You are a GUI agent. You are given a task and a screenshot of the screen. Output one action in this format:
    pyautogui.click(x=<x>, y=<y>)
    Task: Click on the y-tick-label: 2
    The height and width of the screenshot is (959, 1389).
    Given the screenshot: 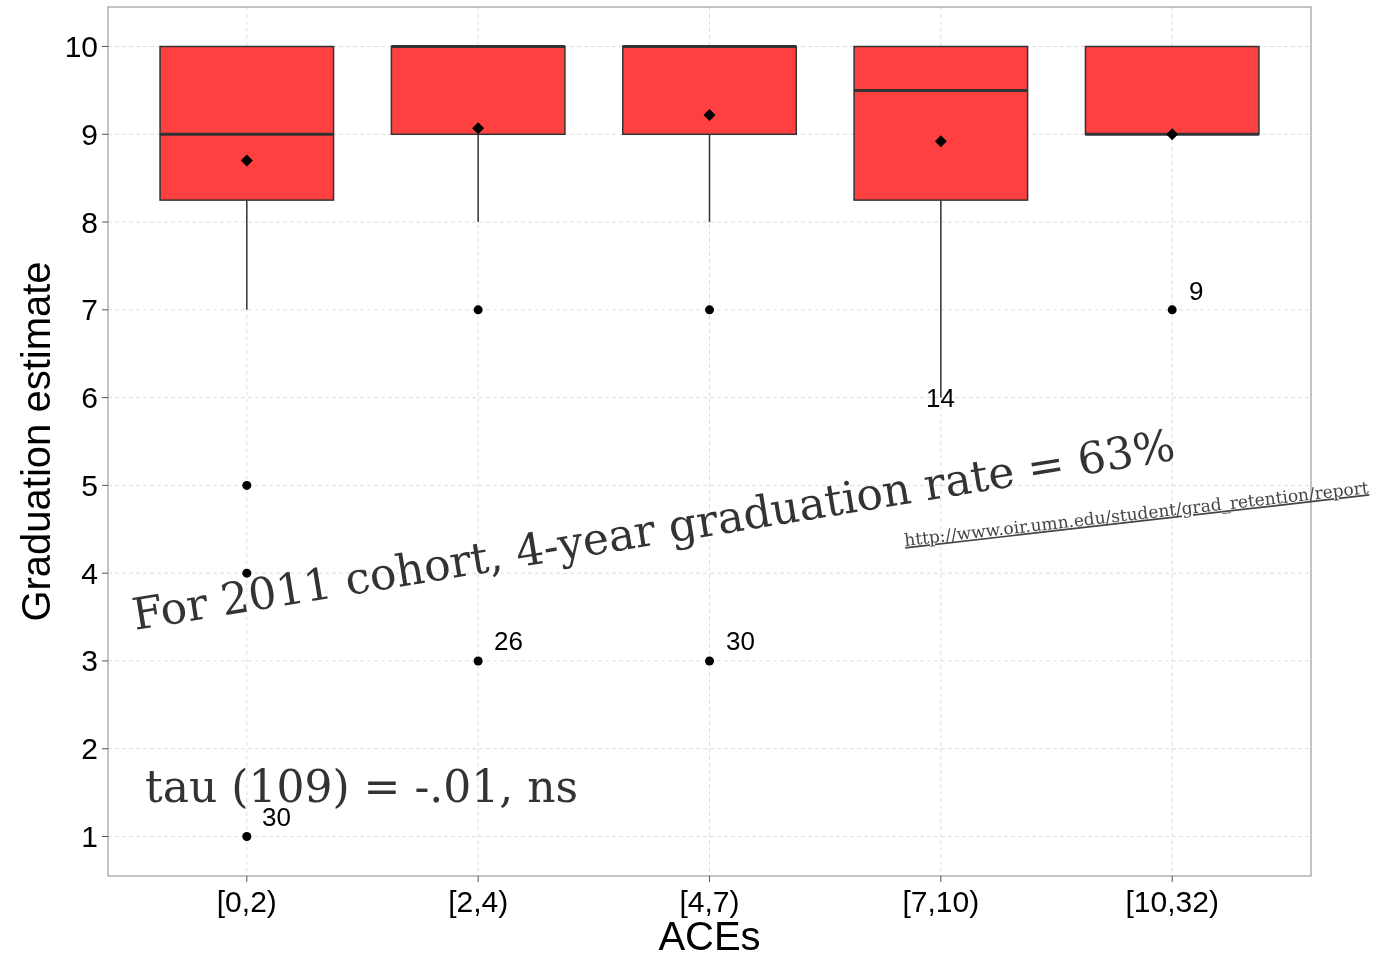 What is the action you would take?
    pyautogui.click(x=89, y=749)
    